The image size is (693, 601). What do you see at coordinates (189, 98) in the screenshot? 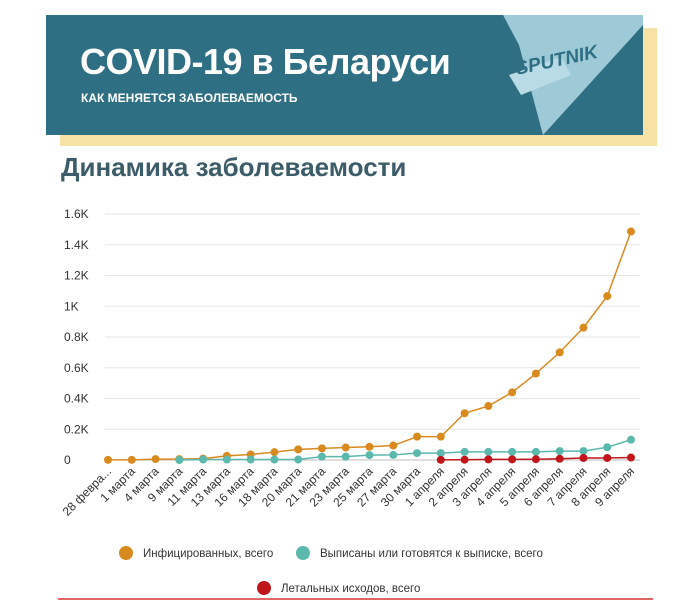
I see `header-subtitle: КАК МЕНЯЕТСЯ ЗАБОЛЕВАЕМОСТЬ` at bounding box center [189, 98].